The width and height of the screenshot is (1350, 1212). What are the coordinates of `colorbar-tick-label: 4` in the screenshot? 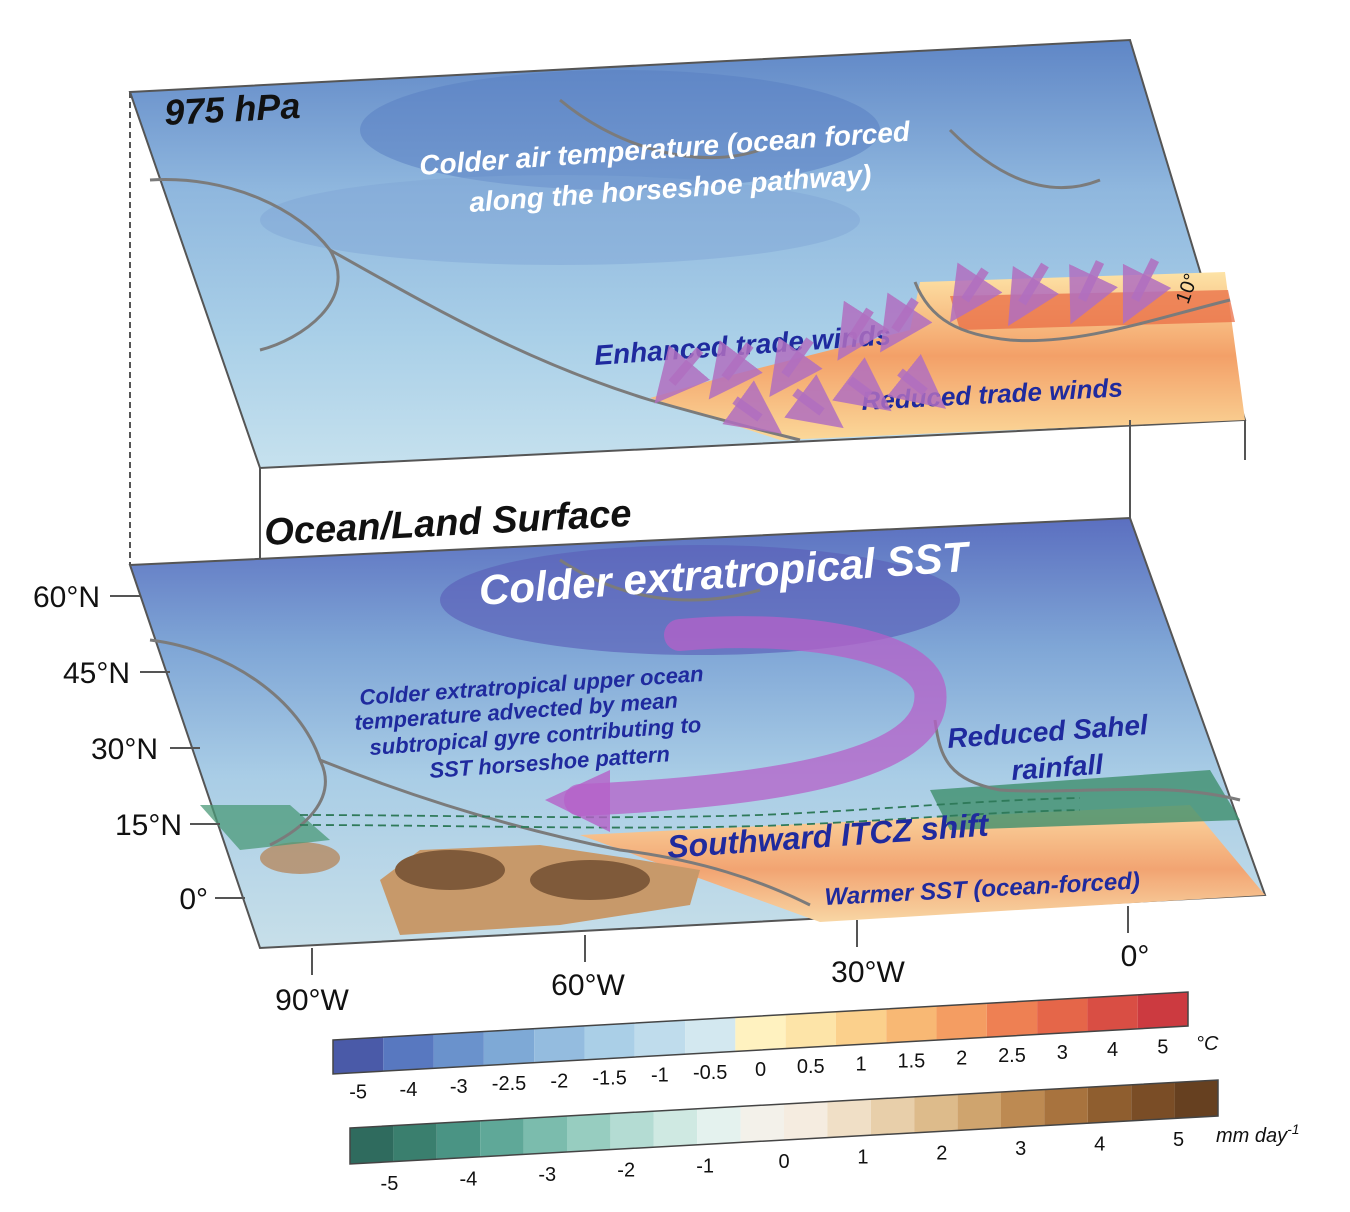 It's located at (1112, 1050).